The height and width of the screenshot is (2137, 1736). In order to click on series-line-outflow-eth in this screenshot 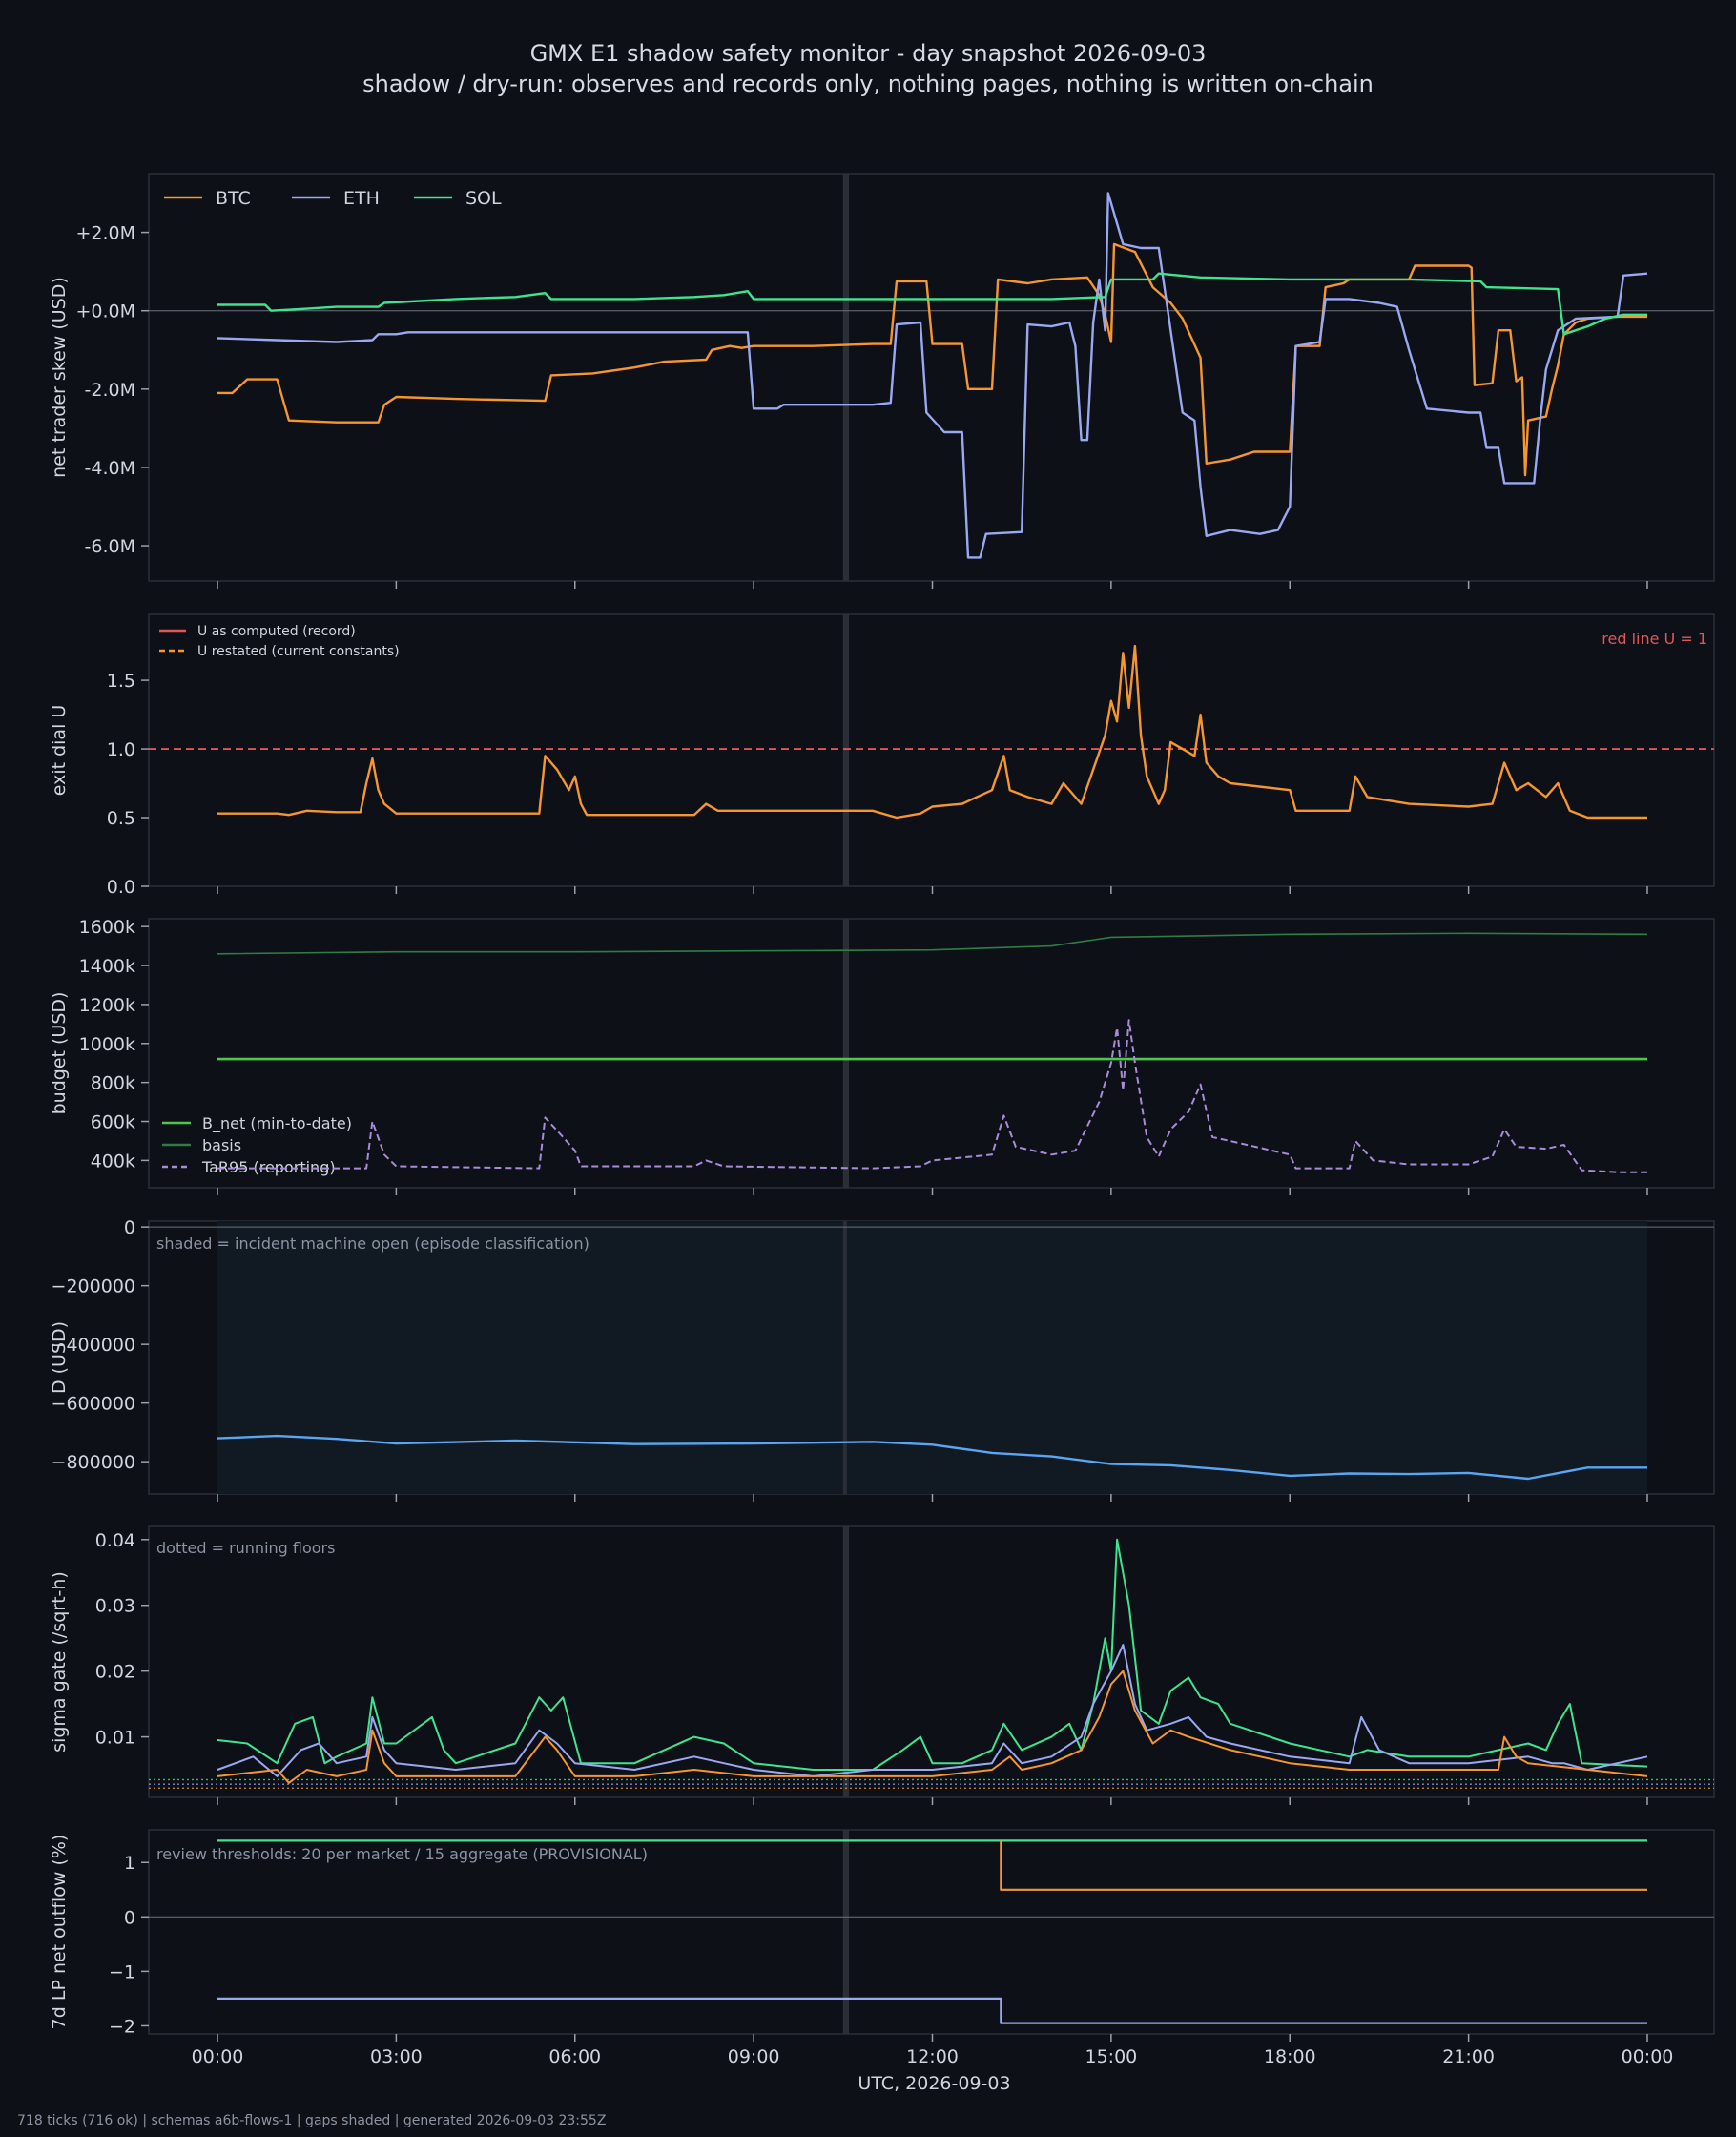, I will do `click(932, 2010)`.